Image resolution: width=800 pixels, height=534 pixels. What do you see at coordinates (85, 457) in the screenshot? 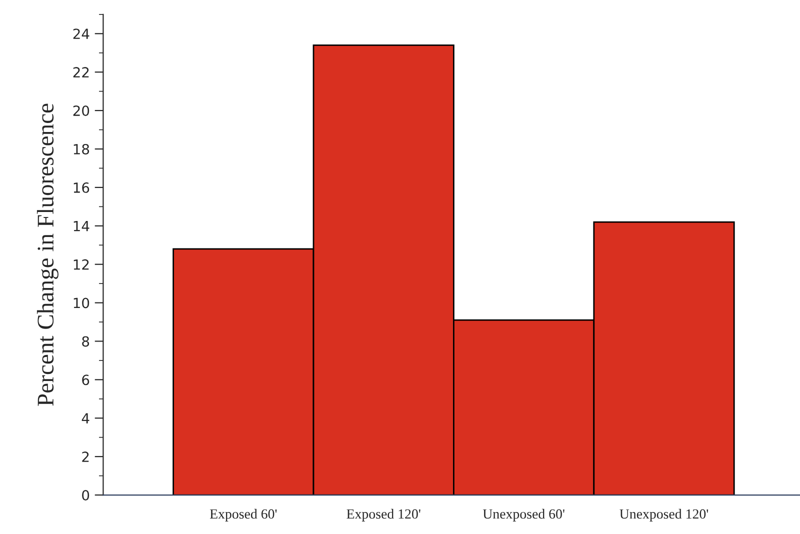
I see `y-tick-label: 2` at bounding box center [85, 457].